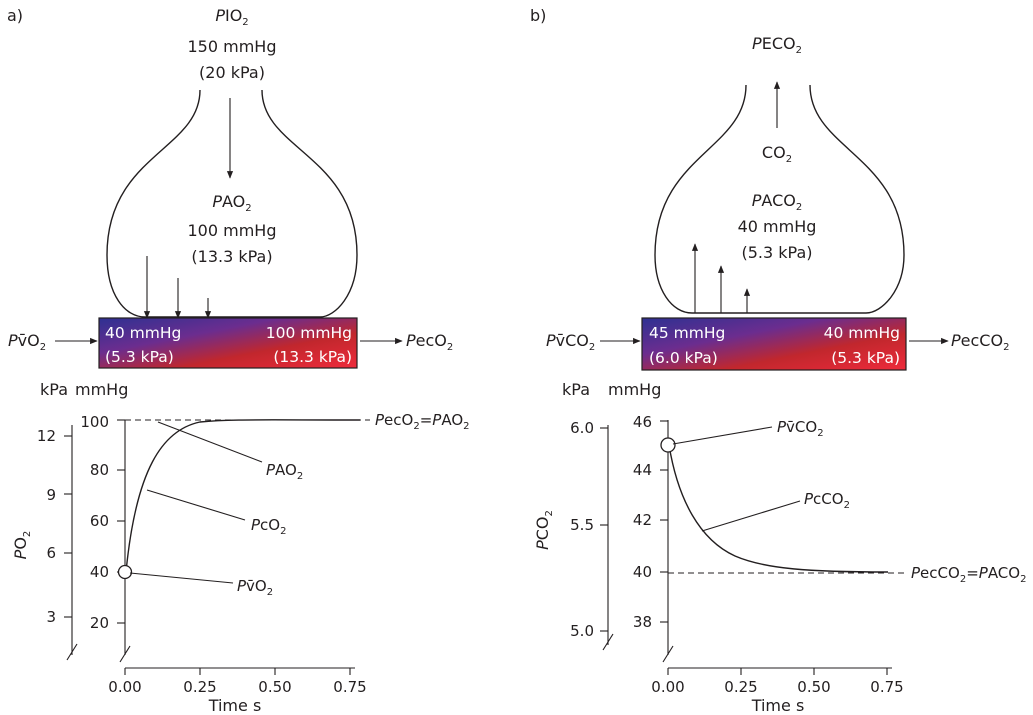 This screenshot has height=715, width=1033. What do you see at coordinates (582, 428) in the screenshot?
I see `graph-b-kpa-tick-label: 6.0` at bounding box center [582, 428].